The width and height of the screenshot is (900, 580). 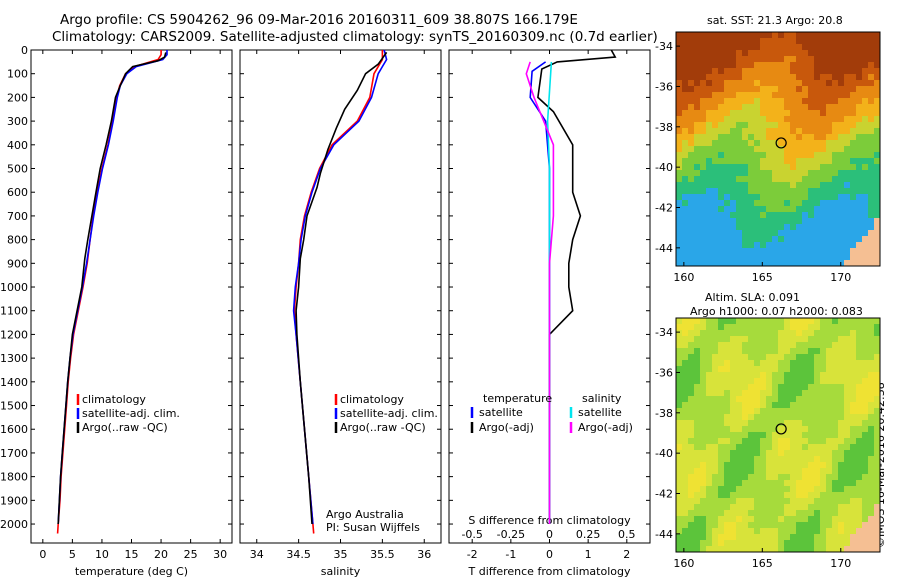 What do you see at coordinates (664, 413) in the screenshot?
I see `sla-map-ytick-label: -38` at bounding box center [664, 413].